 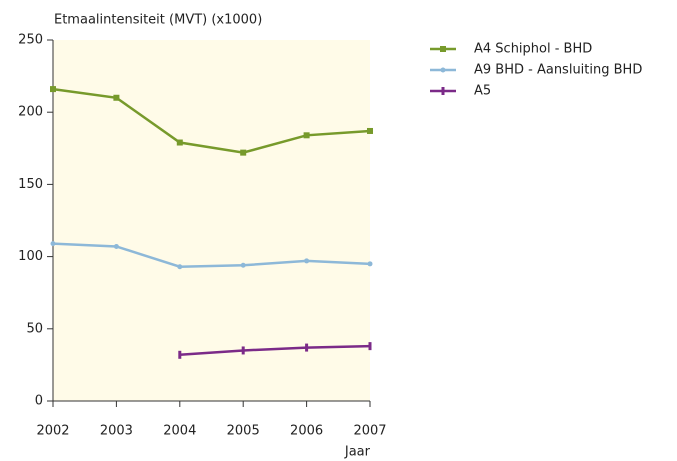 I want to click on legend-label: A5, so click(x=482, y=91).